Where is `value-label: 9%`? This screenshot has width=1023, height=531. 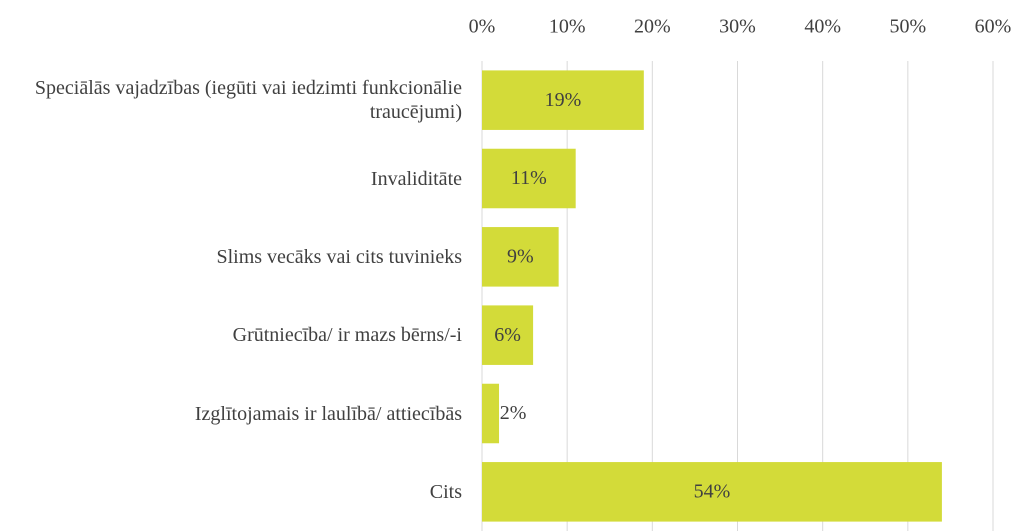 value-label: 9% is located at coordinates (520, 256).